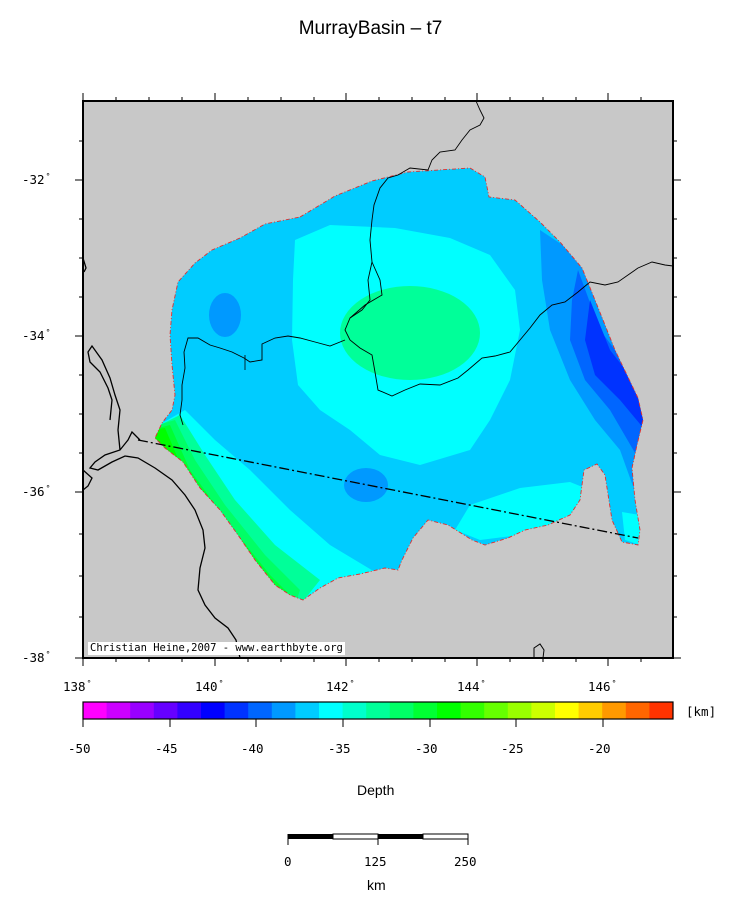 The height and width of the screenshot is (912, 741). Describe the element at coordinates (36, 335) in the screenshot. I see `lat-label: -34°` at that location.